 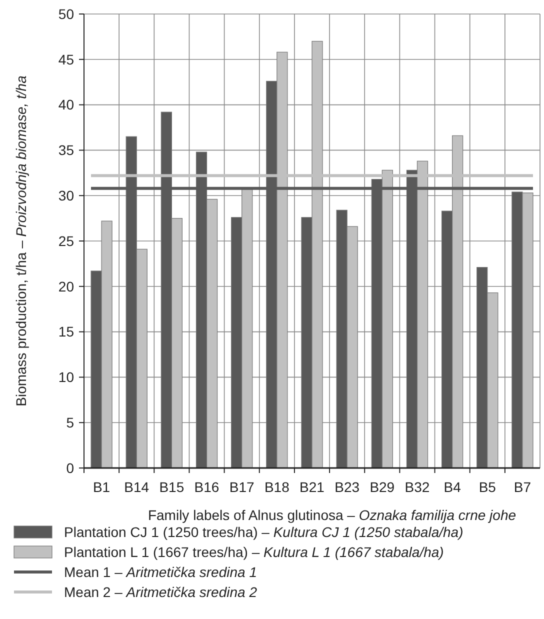 What do you see at coordinates (171, 487) in the screenshot?
I see `x-tick-label: B15` at bounding box center [171, 487].